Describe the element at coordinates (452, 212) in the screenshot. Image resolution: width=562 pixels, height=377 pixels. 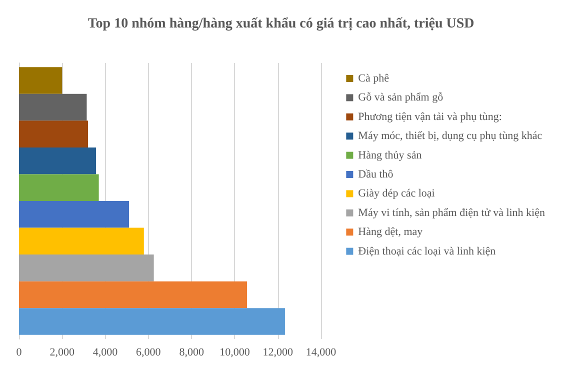
I see `legend-label: Máy vi tính, sản phẩm điện tử và linh kiện` at that location.